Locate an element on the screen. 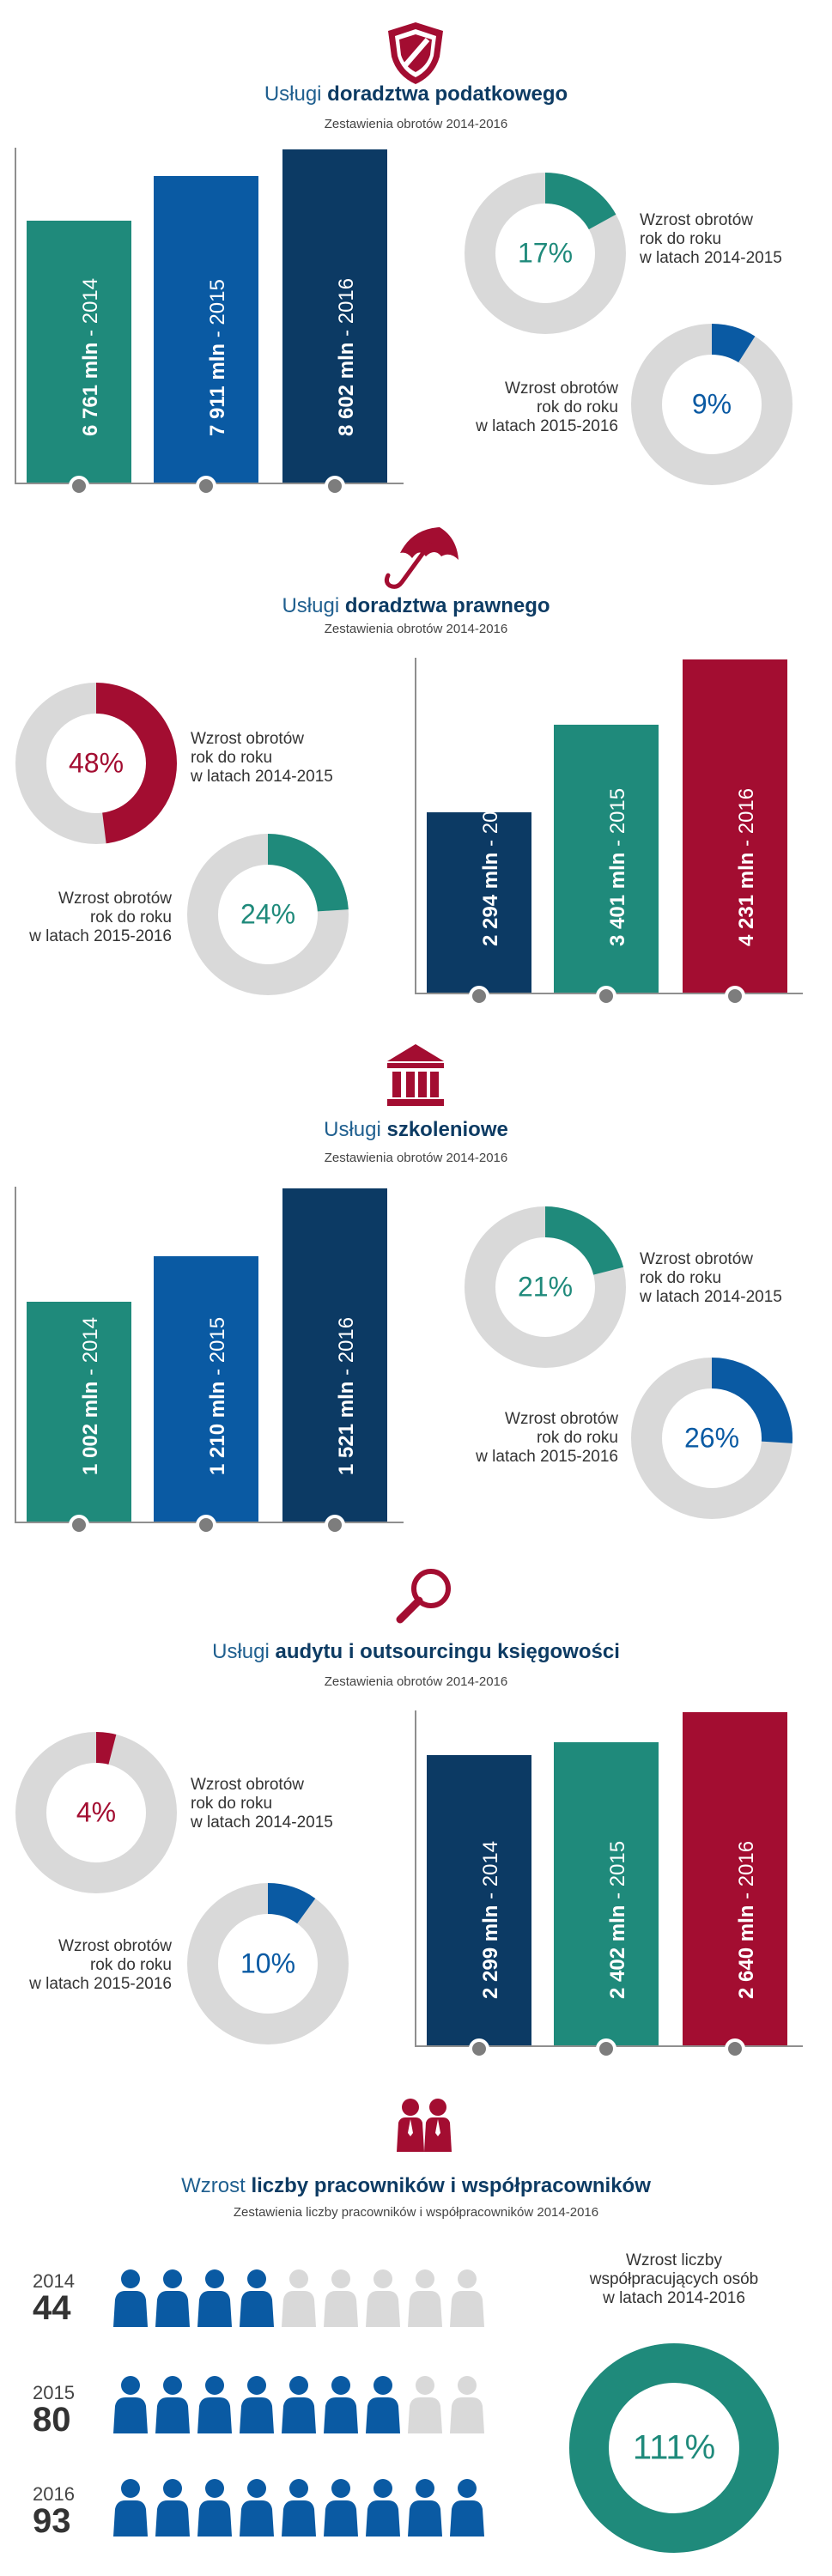 The image size is (832, 2576). bar-value-label: 2 294 mln - 2014 is located at coordinates (490, 867).